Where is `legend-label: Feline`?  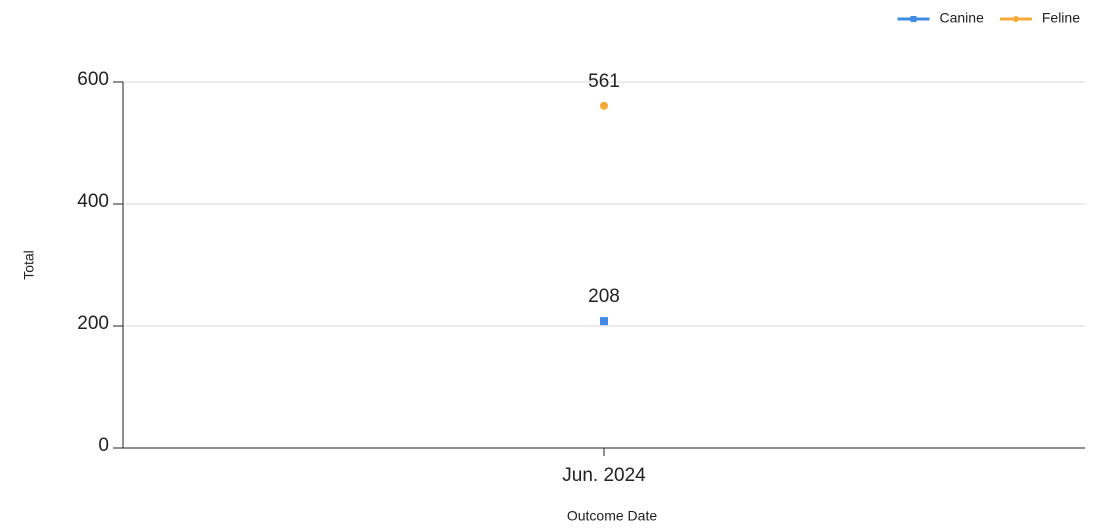 legend-label: Feline is located at coordinates (1061, 18).